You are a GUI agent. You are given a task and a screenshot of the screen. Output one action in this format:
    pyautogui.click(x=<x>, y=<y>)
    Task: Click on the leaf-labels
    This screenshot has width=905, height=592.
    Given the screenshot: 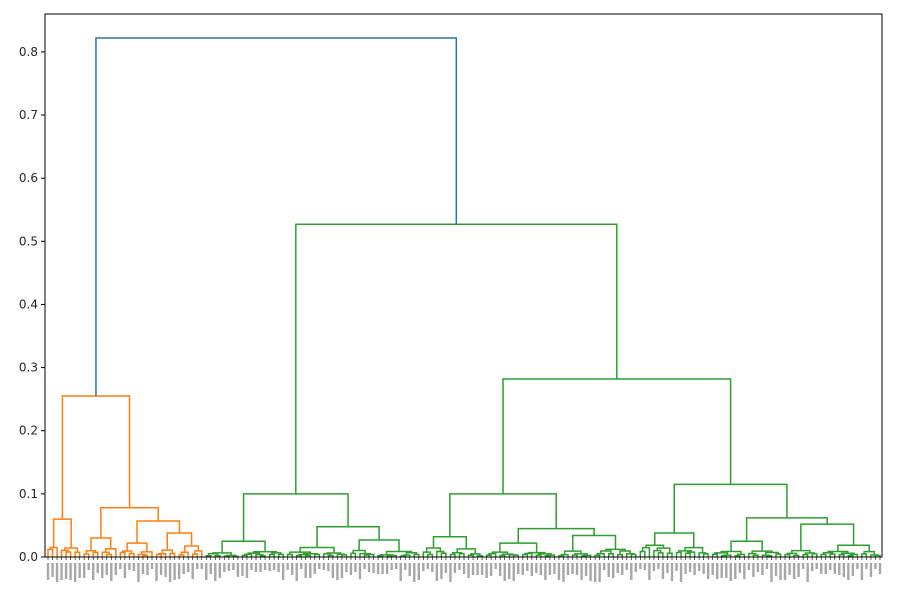 What is the action you would take?
    pyautogui.click(x=464, y=569)
    